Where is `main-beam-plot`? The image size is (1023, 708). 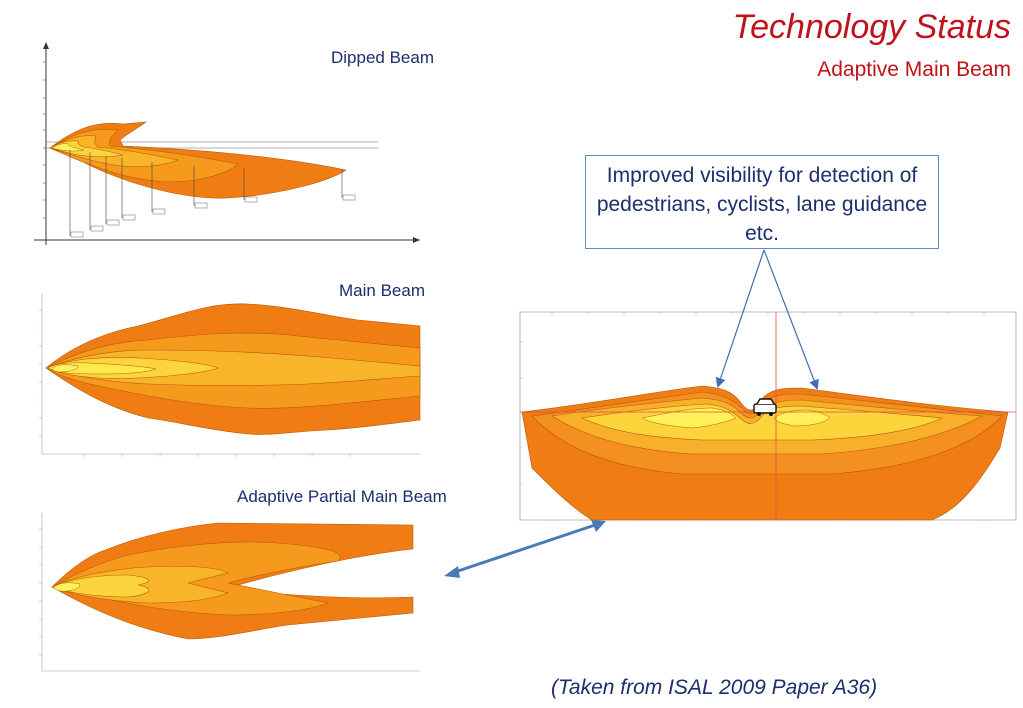 main-beam-plot is located at coordinates (230, 375).